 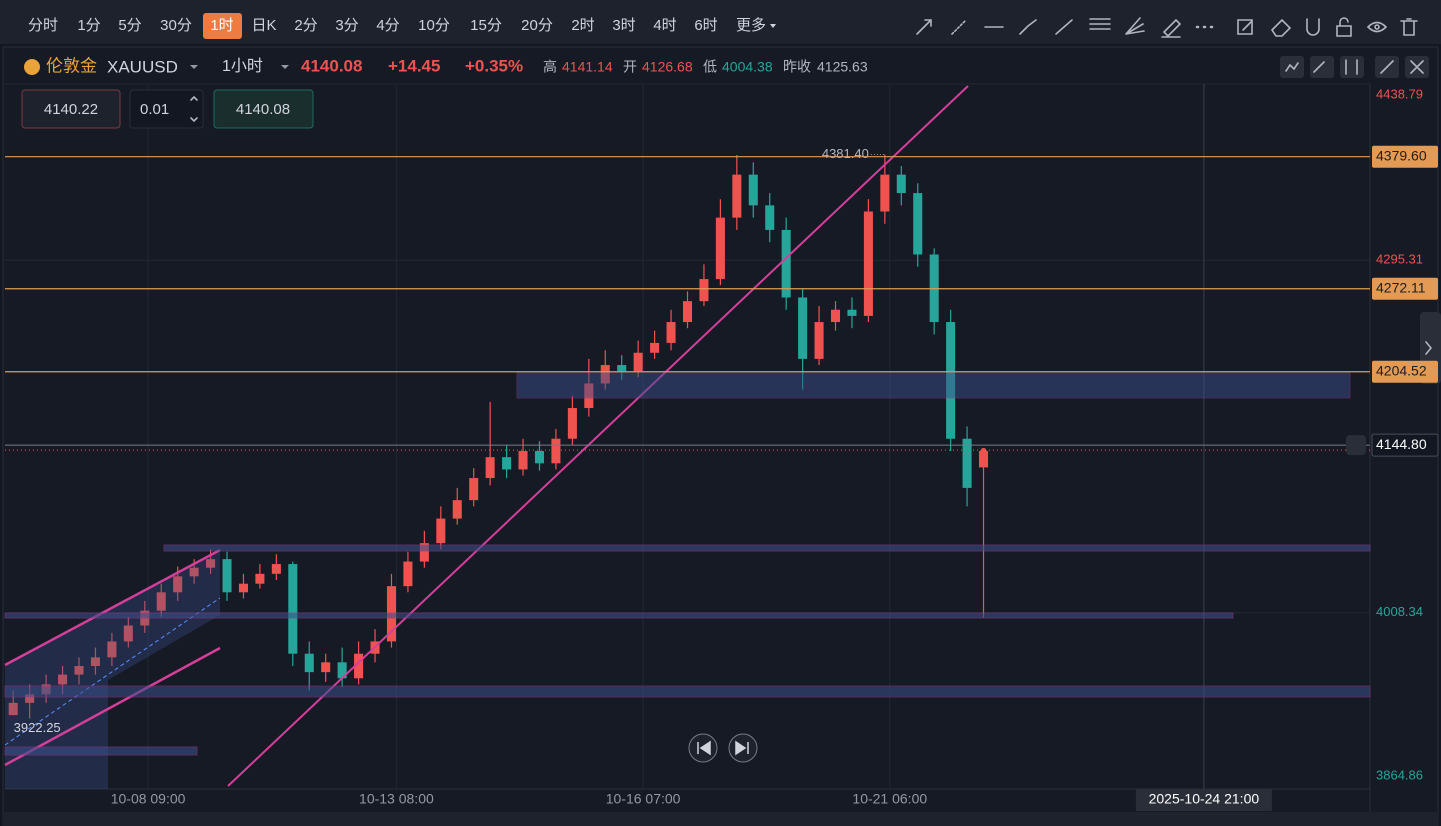 What do you see at coordinates (797, 67) in the screenshot?
I see `prev-label: 昨收` at bounding box center [797, 67].